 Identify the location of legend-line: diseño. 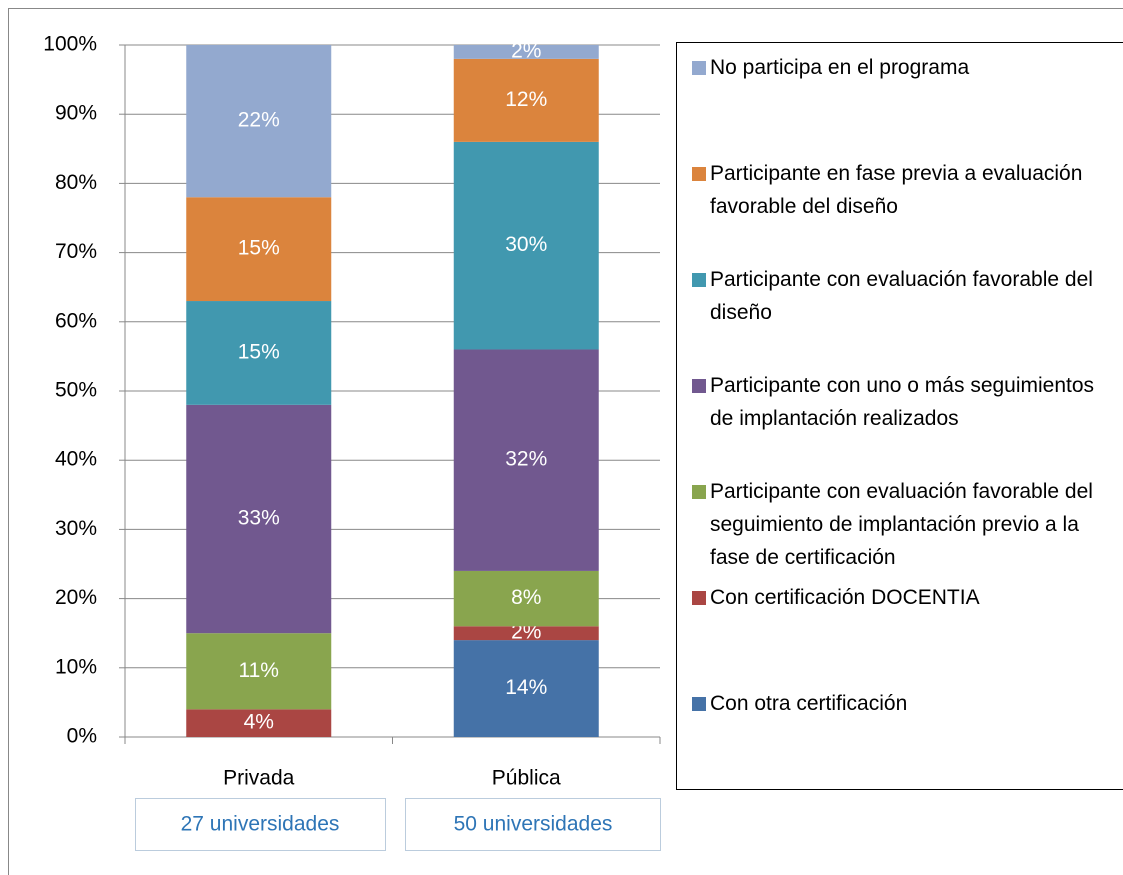
(741, 312).